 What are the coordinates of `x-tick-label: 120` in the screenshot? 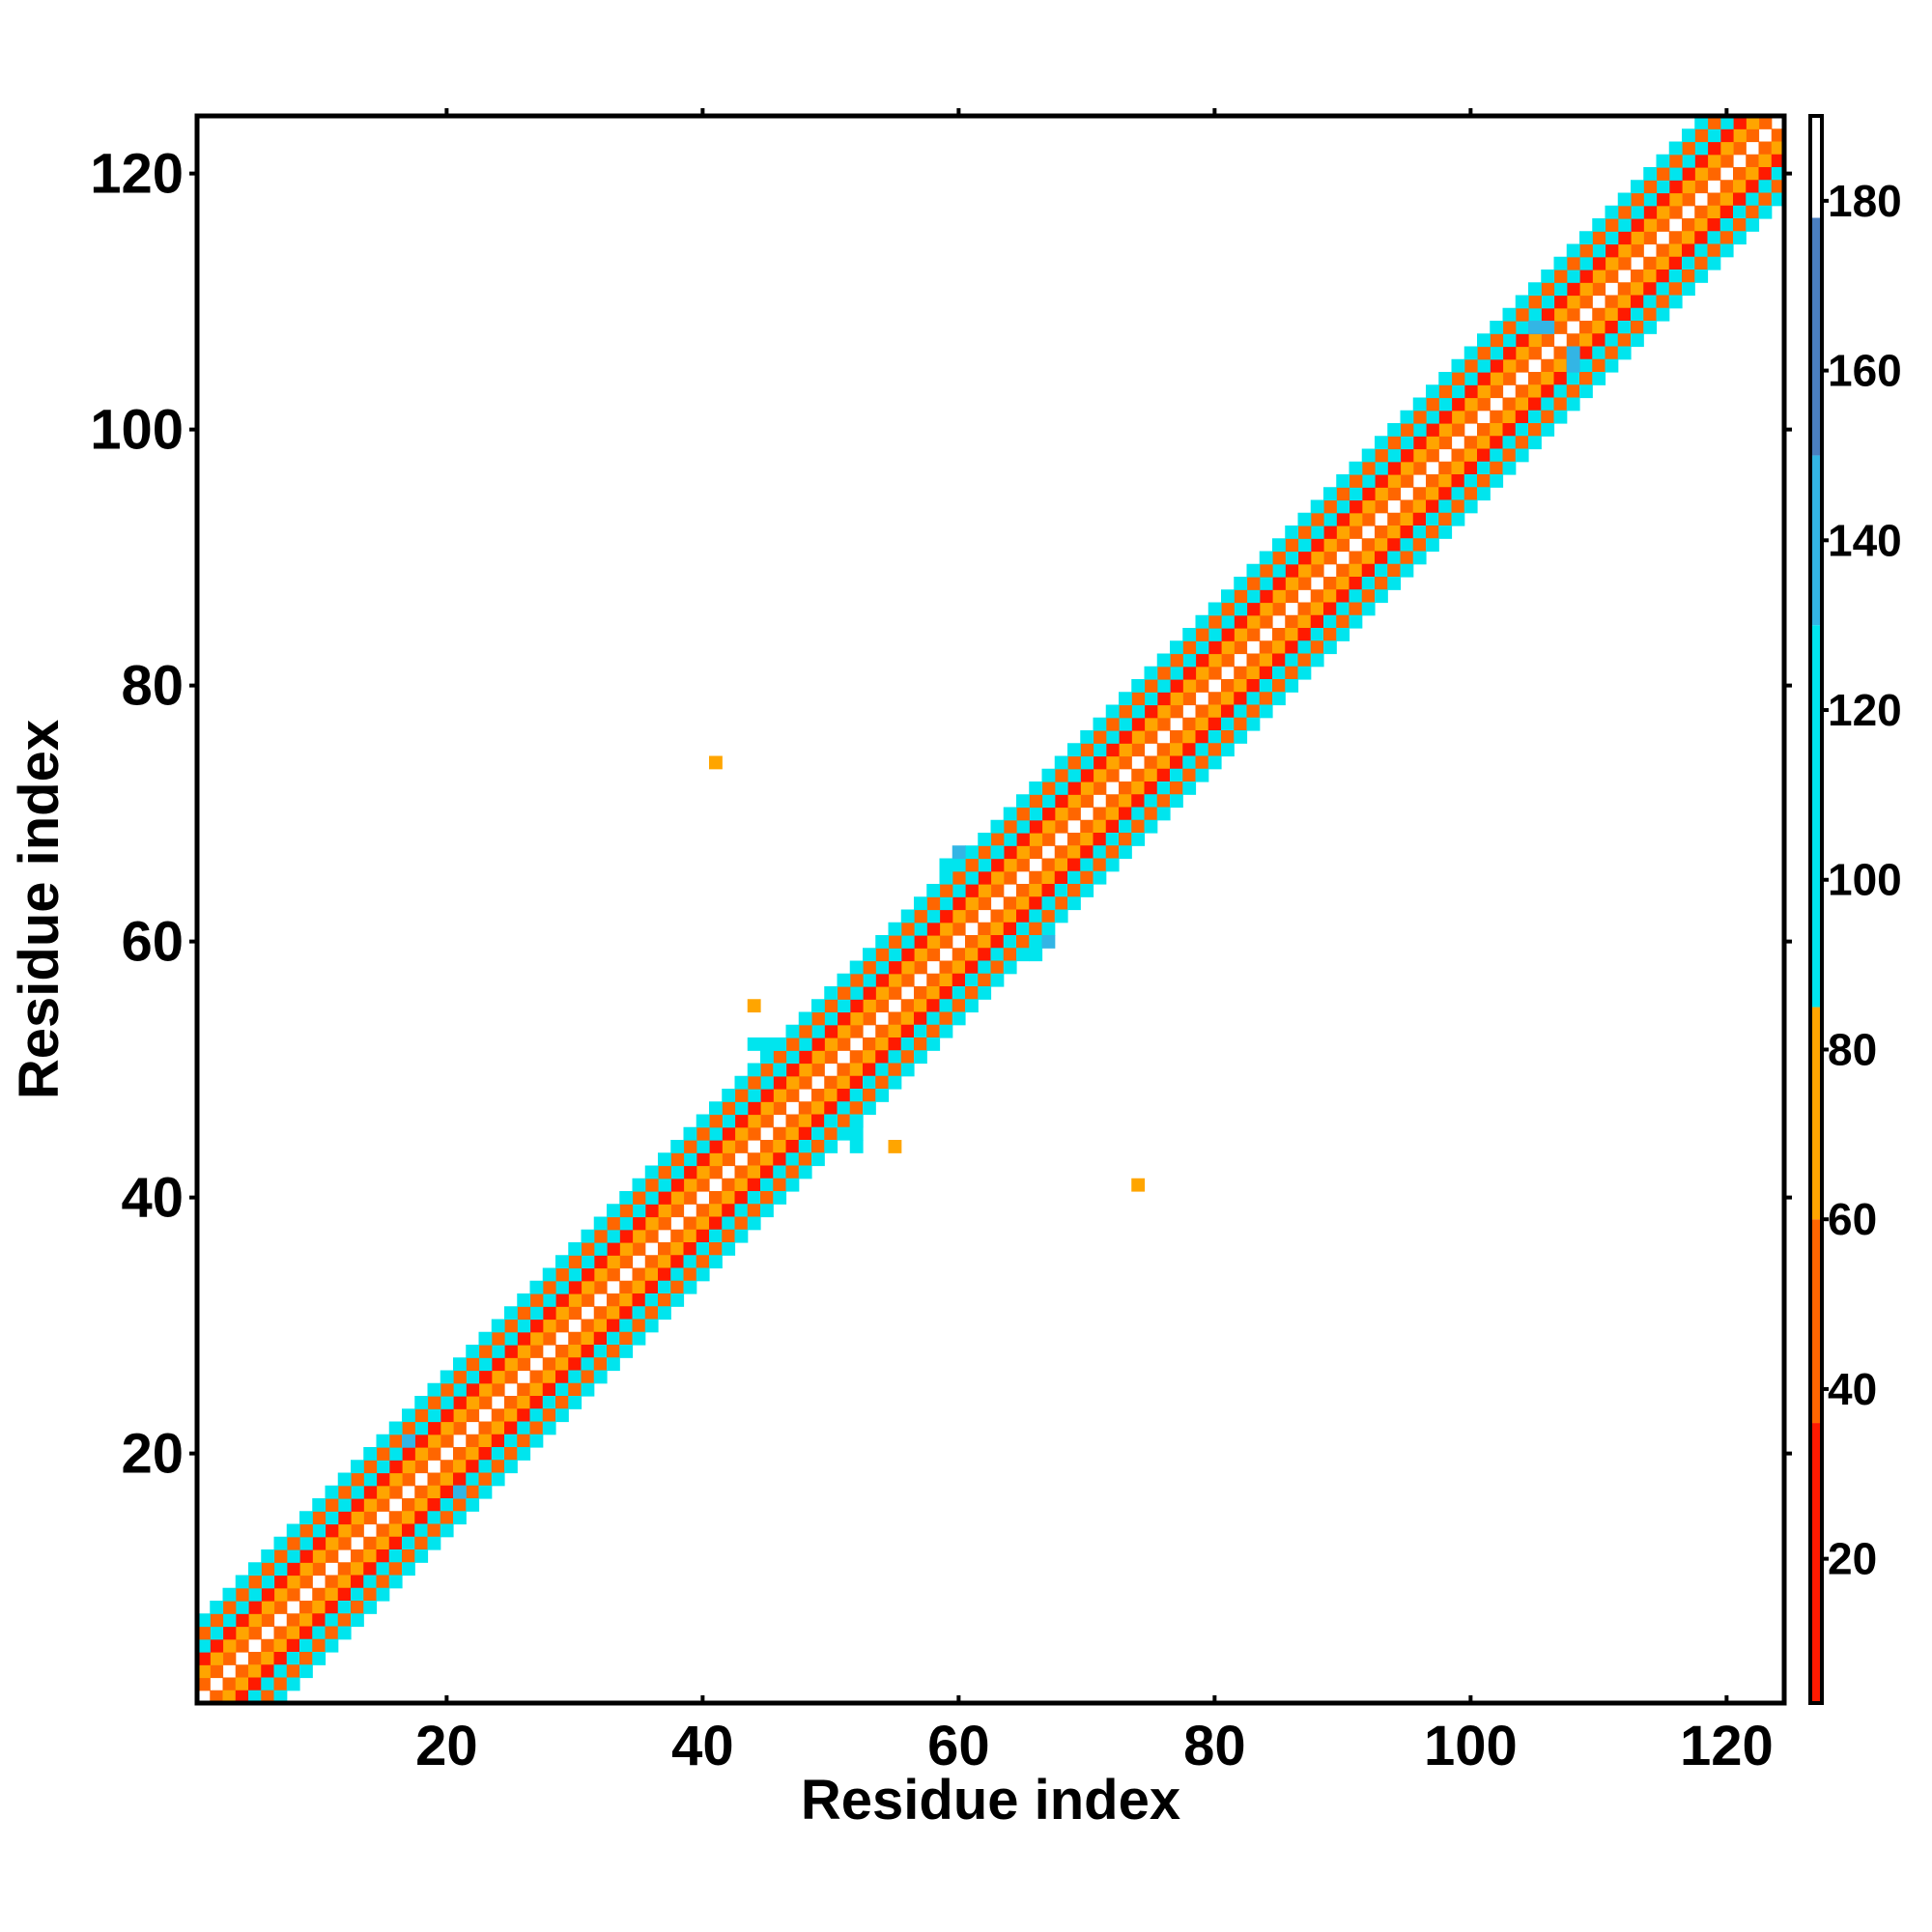 It's located at (1727, 1746).